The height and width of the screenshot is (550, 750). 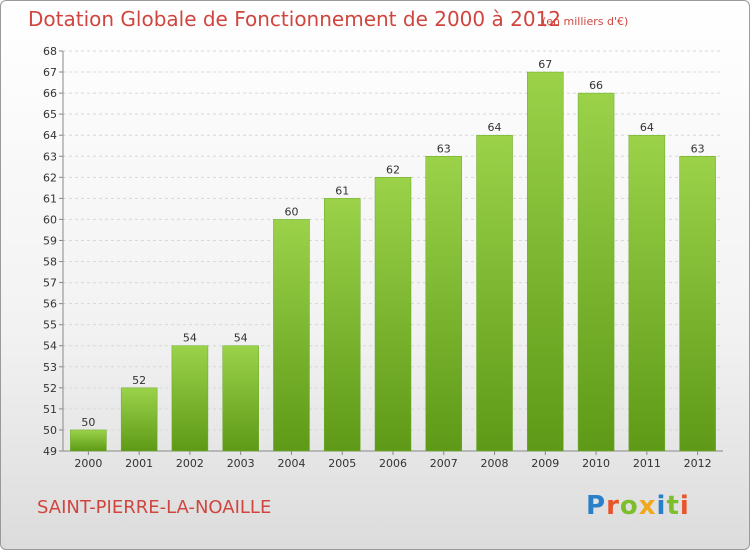 I want to click on y-tick-label: 57, so click(x=50, y=283).